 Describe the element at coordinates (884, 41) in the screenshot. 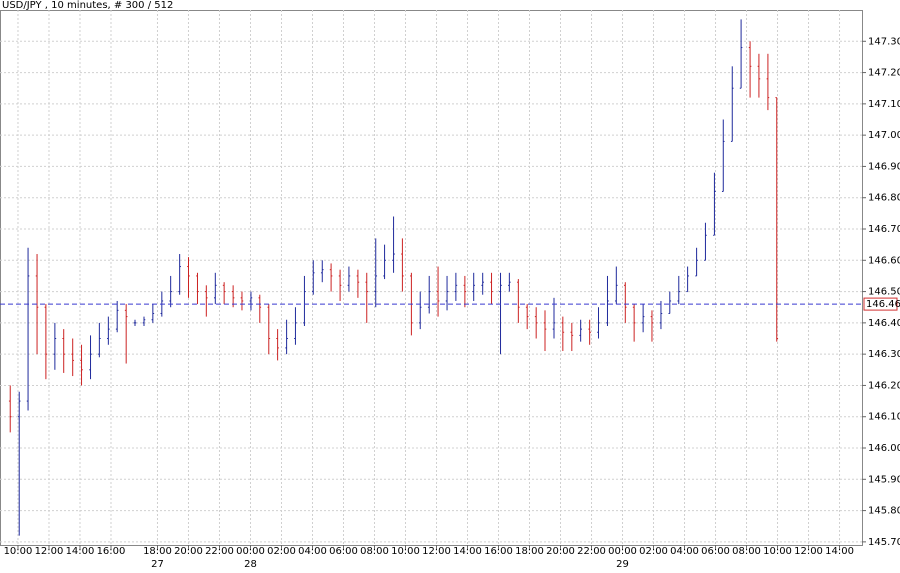

I see `y-tick-label: 147.30` at that location.